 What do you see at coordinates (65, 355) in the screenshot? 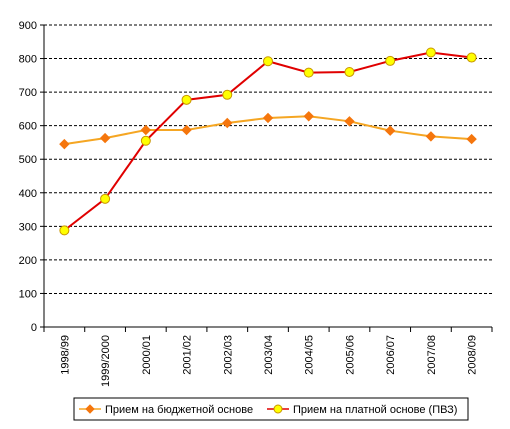
I see `x-tick-label: 1998/99` at bounding box center [65, 355].